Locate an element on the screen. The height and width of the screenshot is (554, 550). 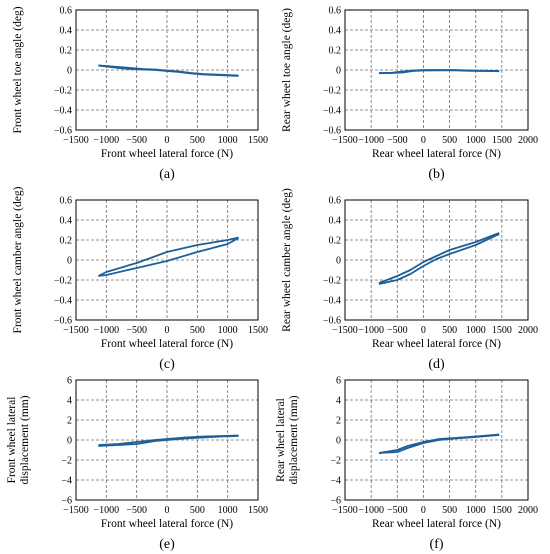
panel-label: (e) is located at coordinates (167, 544).